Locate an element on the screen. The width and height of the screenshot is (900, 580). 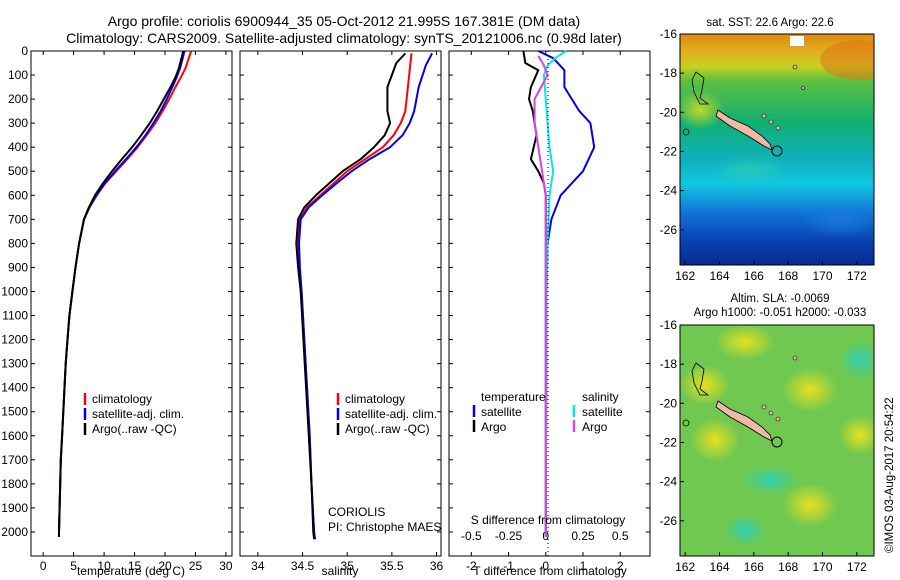
top-x-tick-label: -0.5 is located at coordinates (471, 536).